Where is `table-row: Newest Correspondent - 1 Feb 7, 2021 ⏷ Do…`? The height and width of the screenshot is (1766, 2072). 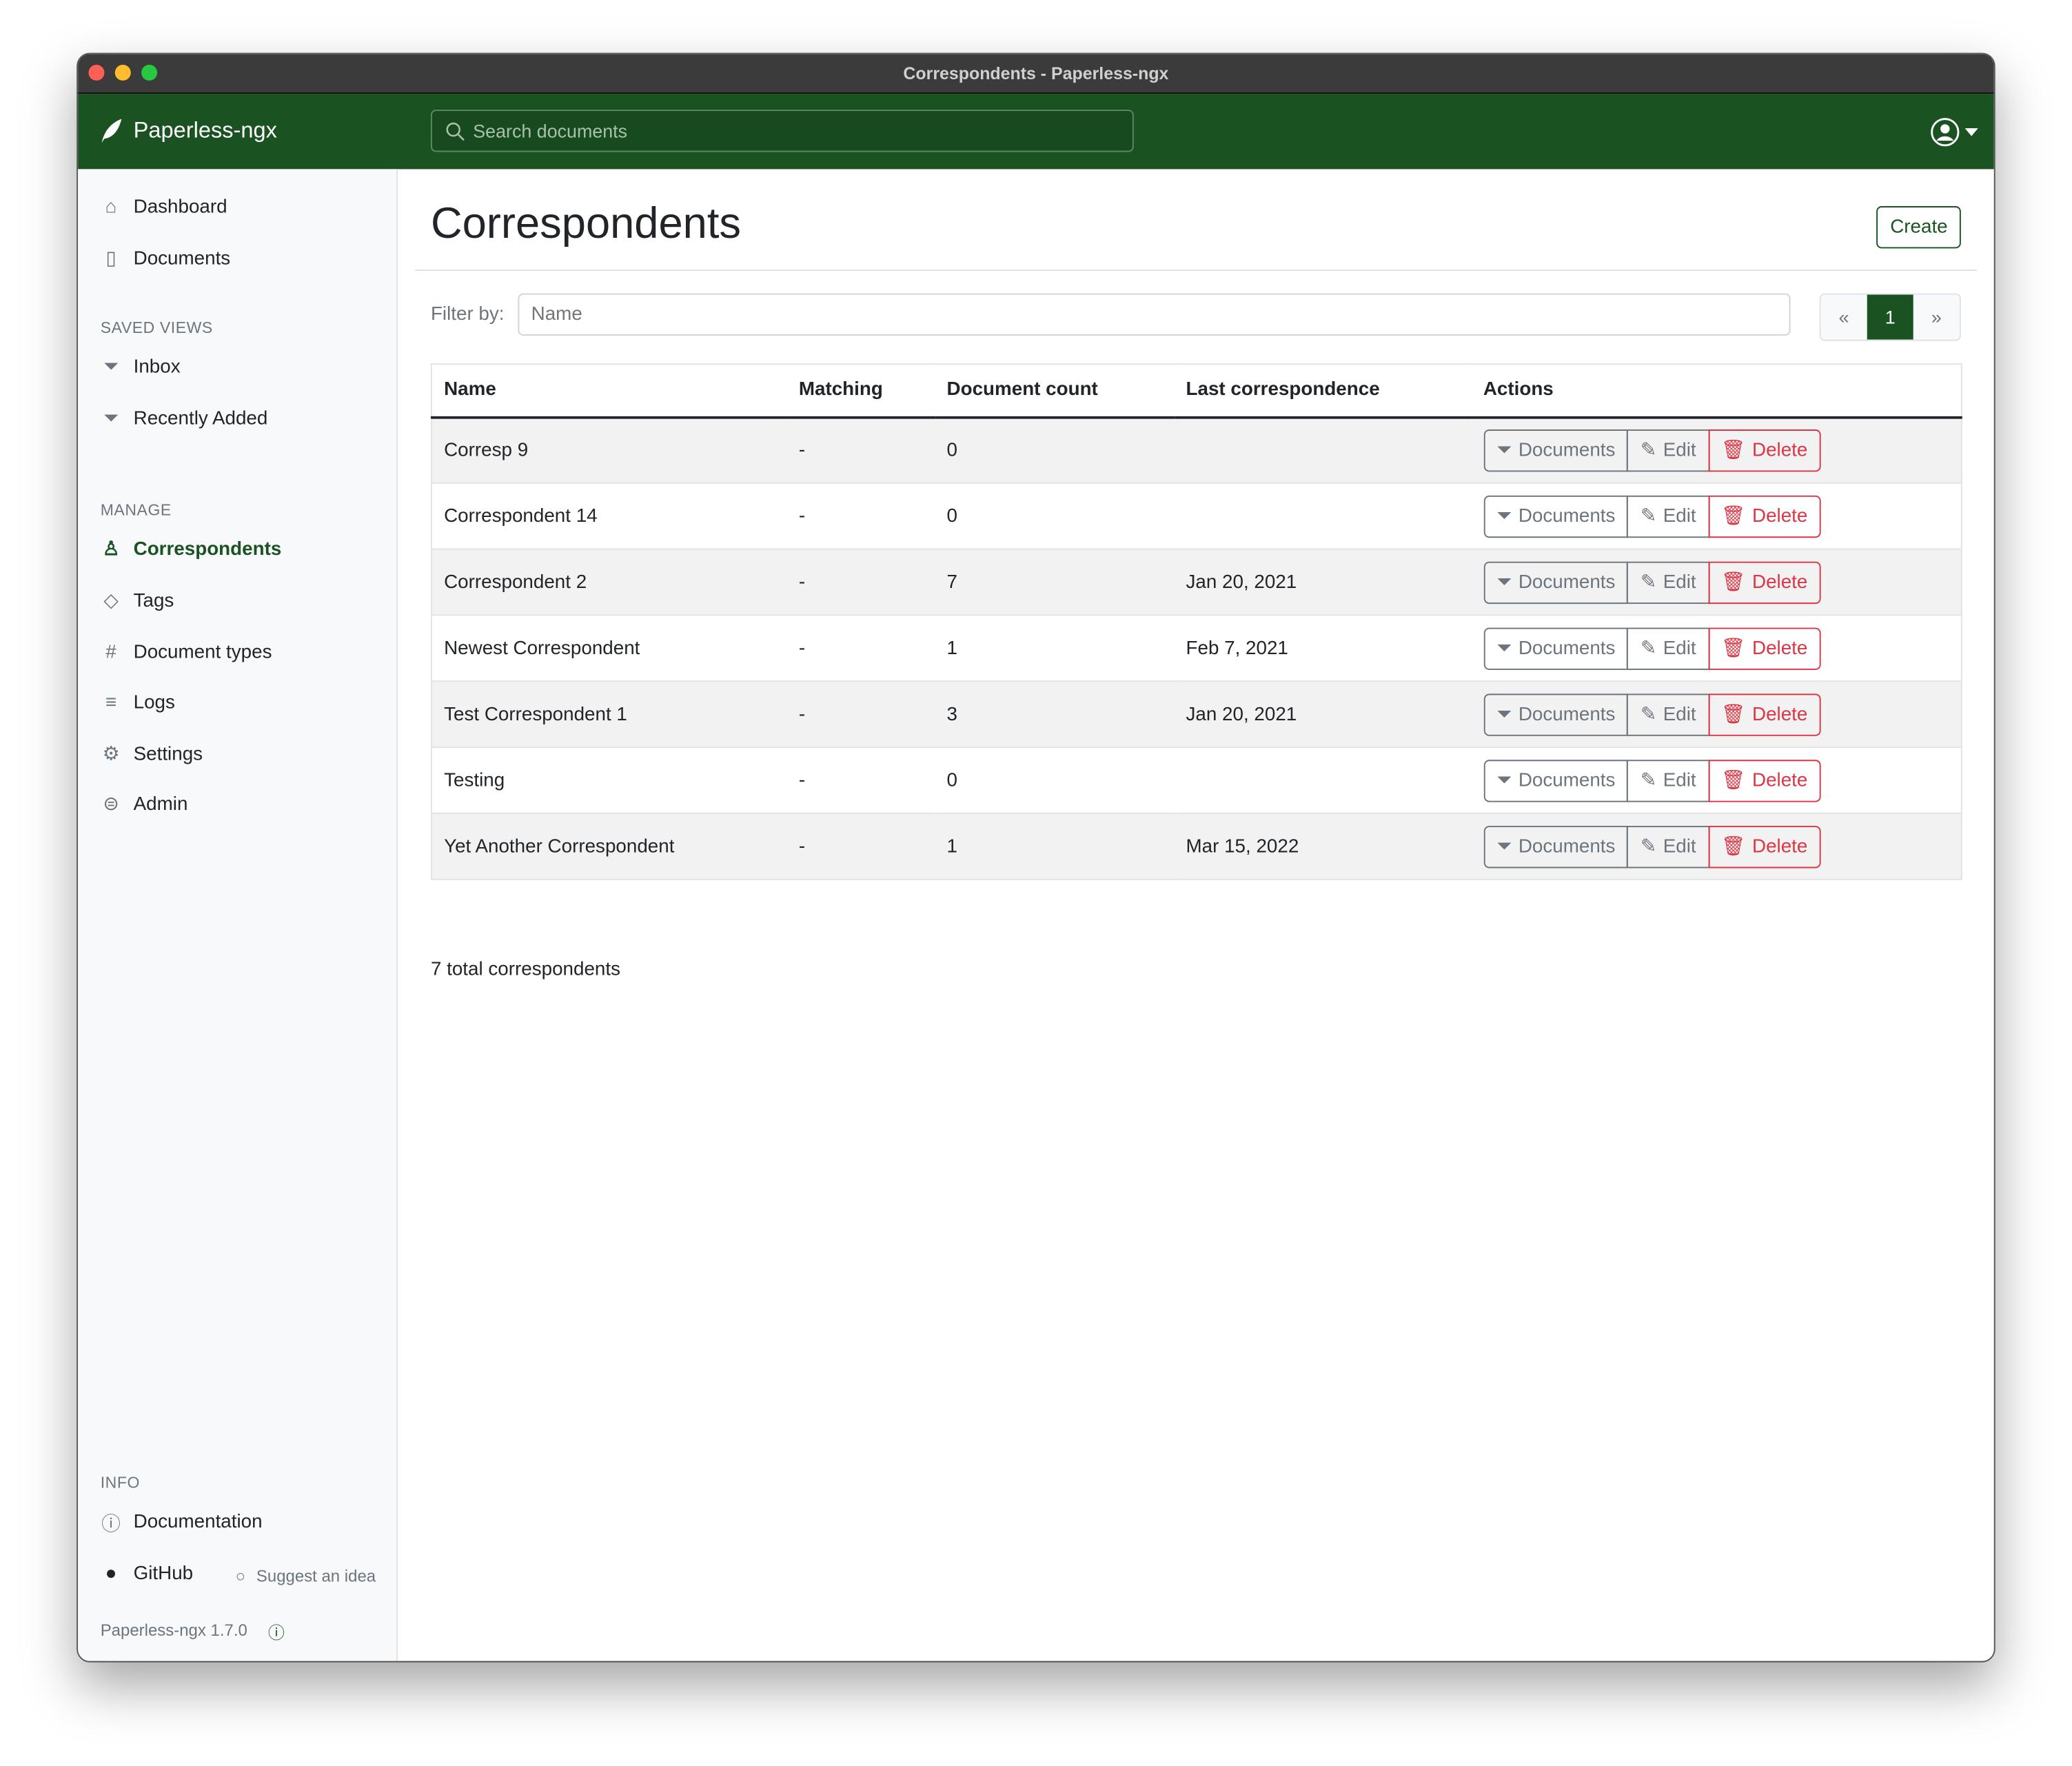
table-row: Newest Correspondent - 1 Feb 7, 2021 ⏷ Do… is located at coordinates (1197, 648).